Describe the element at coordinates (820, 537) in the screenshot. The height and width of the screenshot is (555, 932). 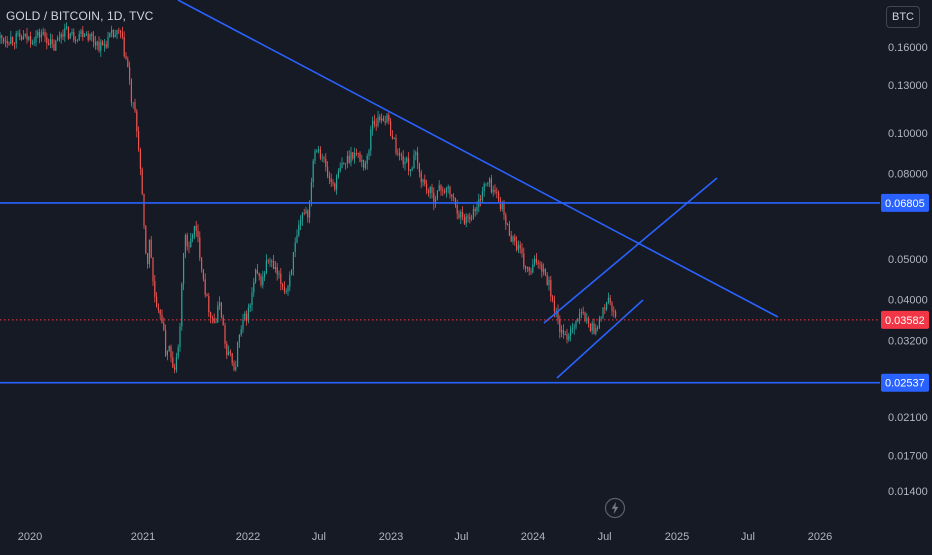
I see `x-tick-label: 2026` at that location.